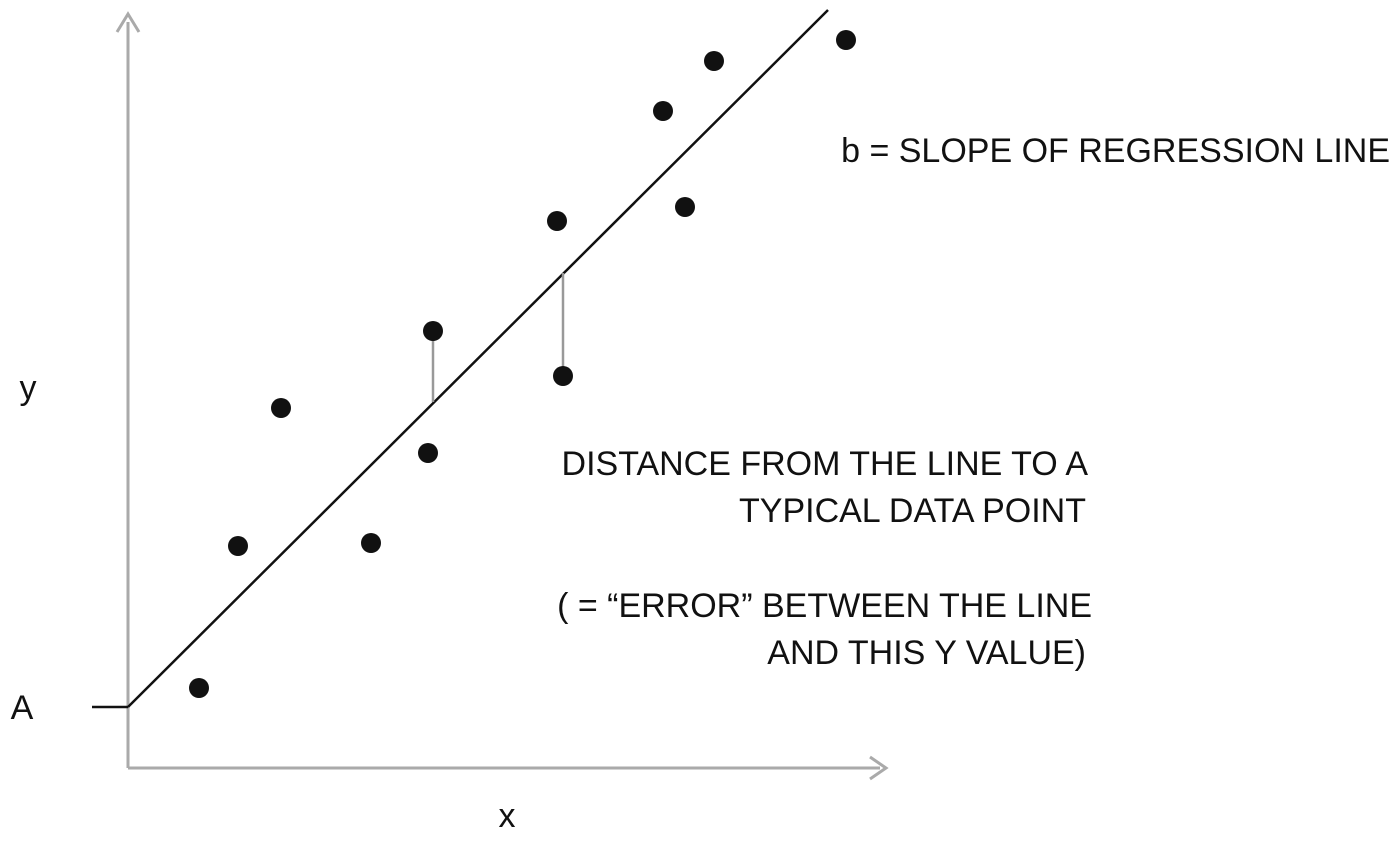 This screenshot has width=1400, height=843. I want to click on y-axis-arrow, so click(128, 22).